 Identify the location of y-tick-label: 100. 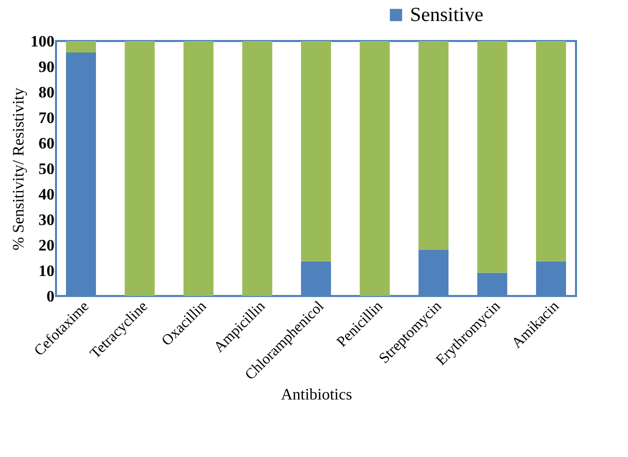
(42, 42).